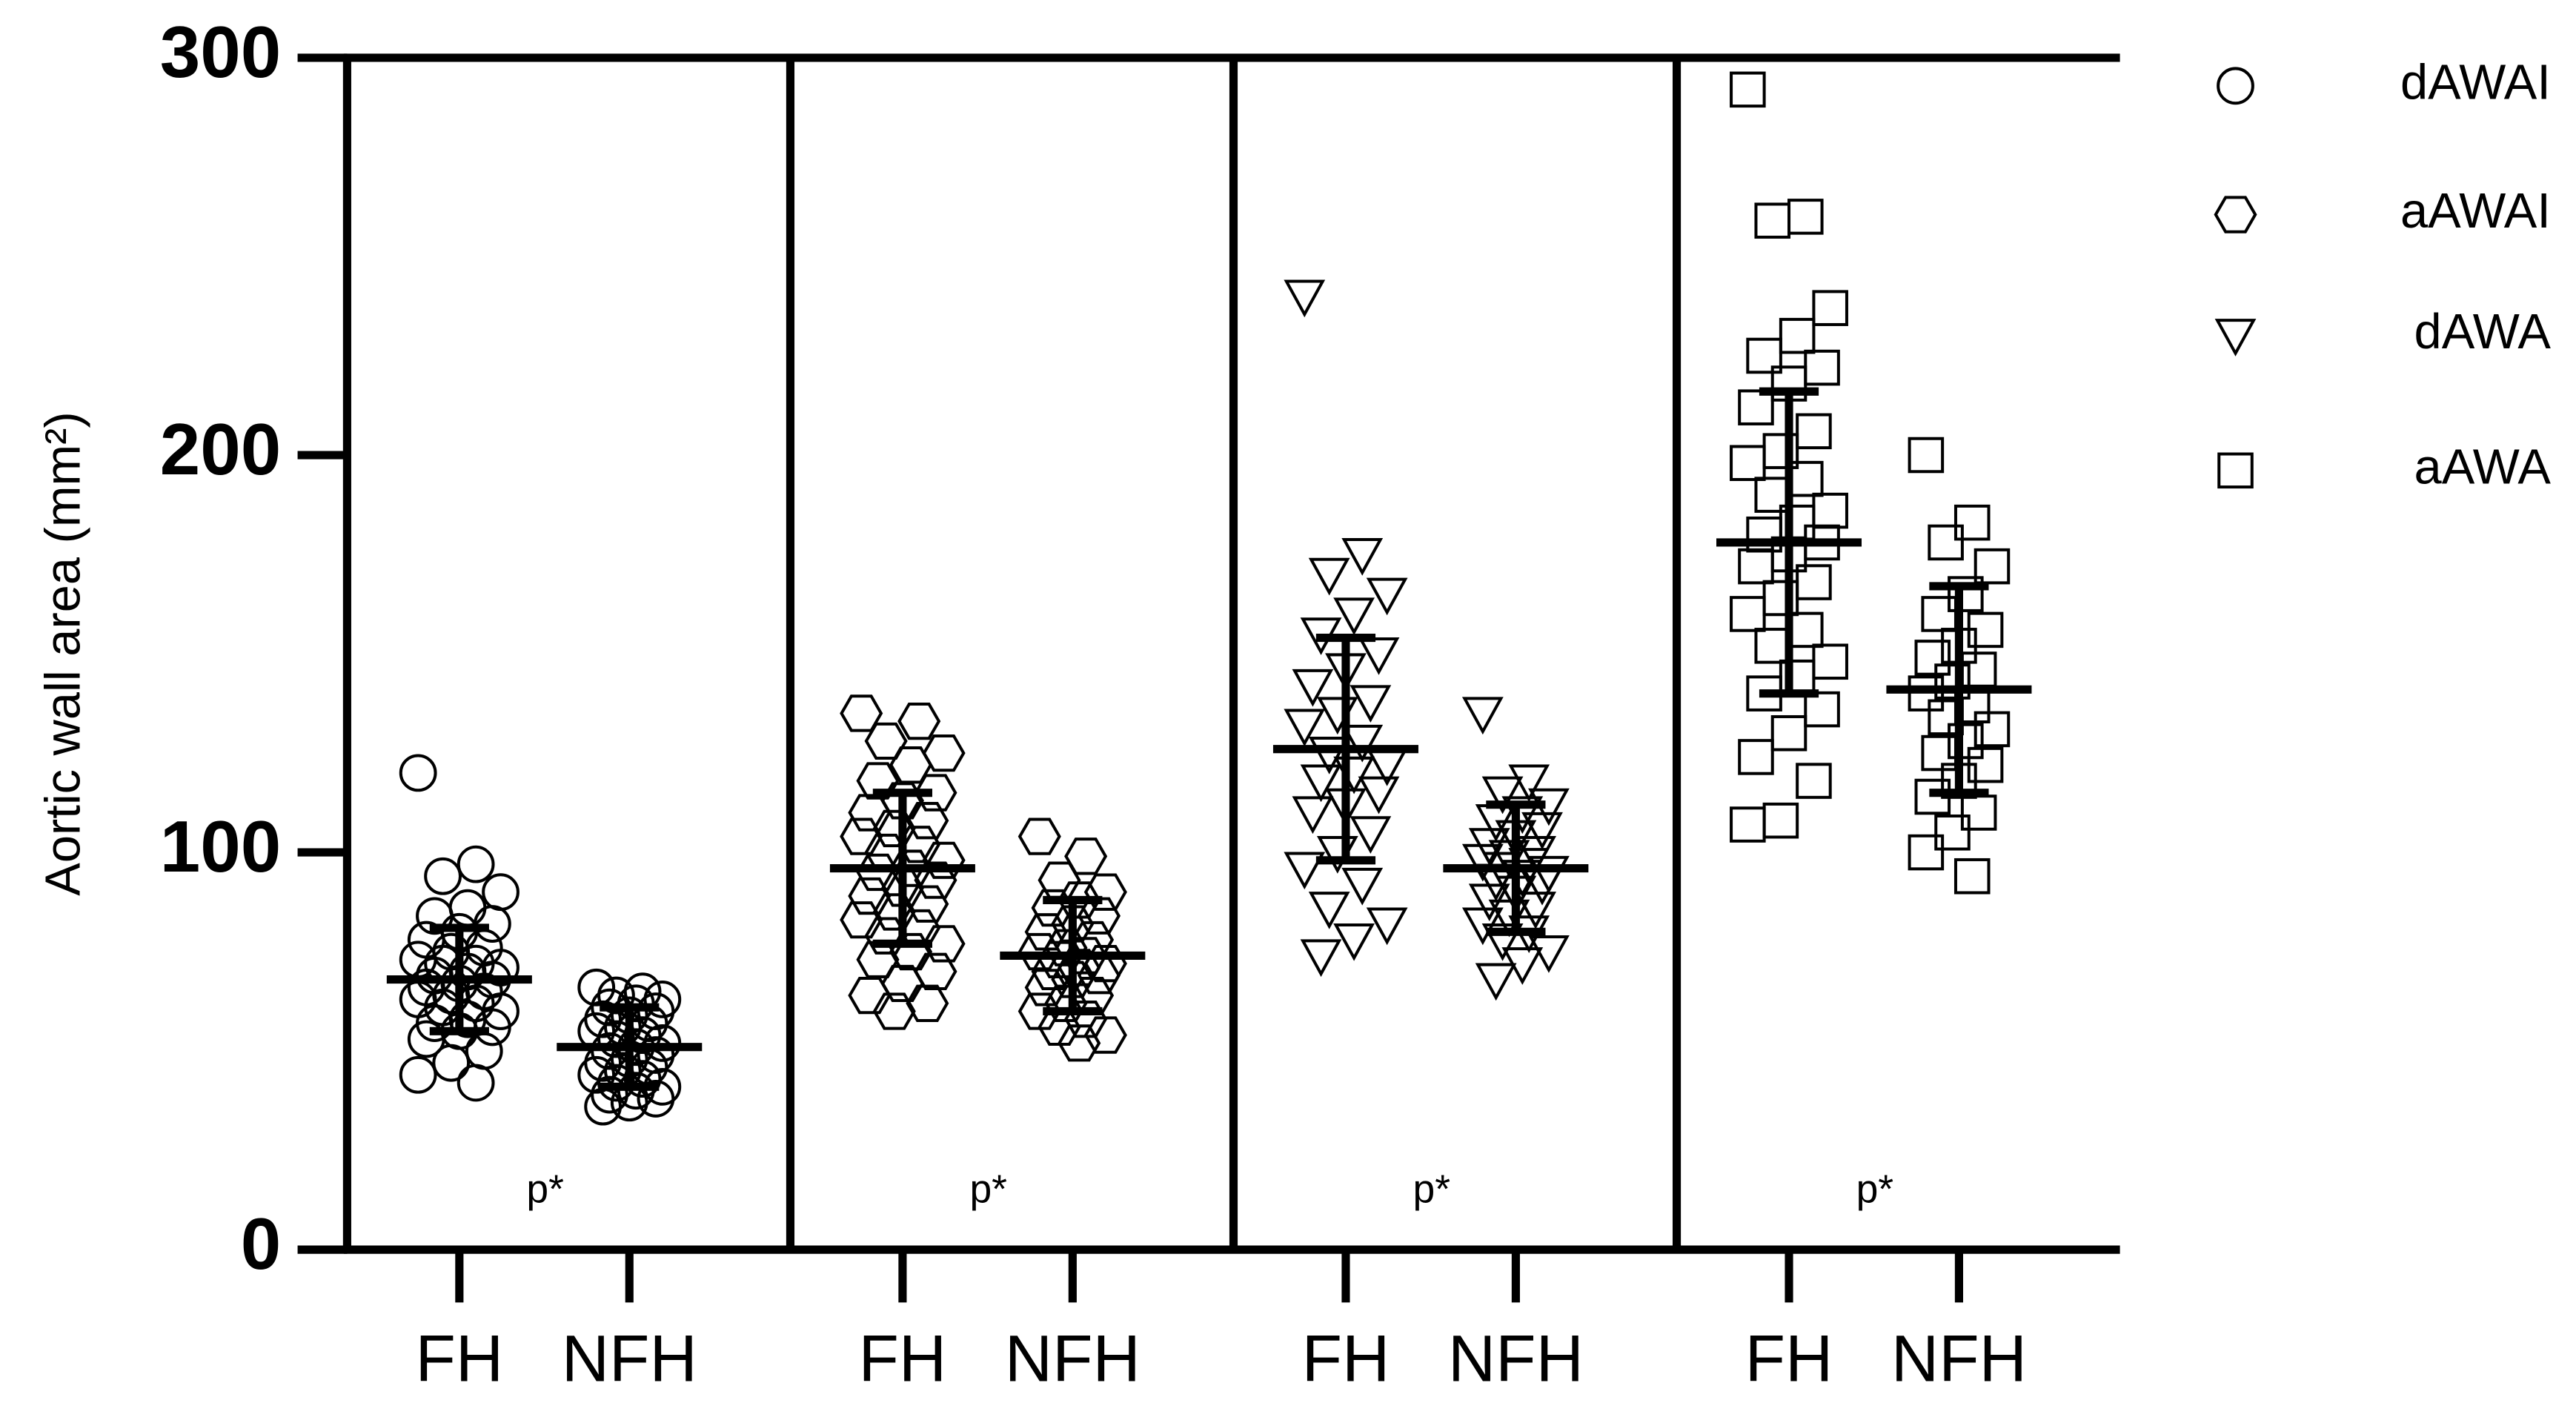  Describe the element at coordinates (2475, 82) in the screenshot. I see `legend-label: dAWAI` at that location.